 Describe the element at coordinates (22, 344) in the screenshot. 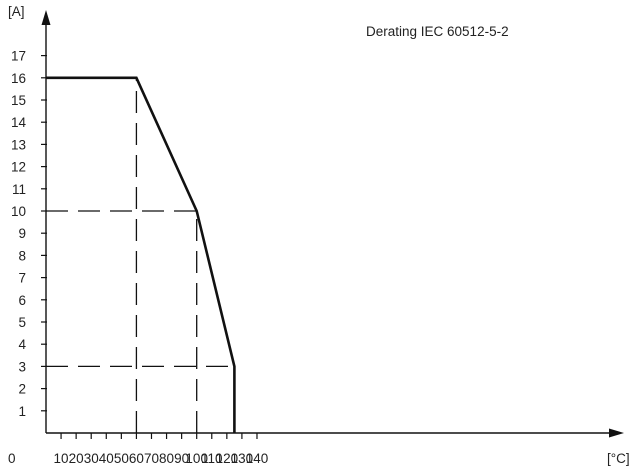

I see `y-tick-label: 4` at that location.